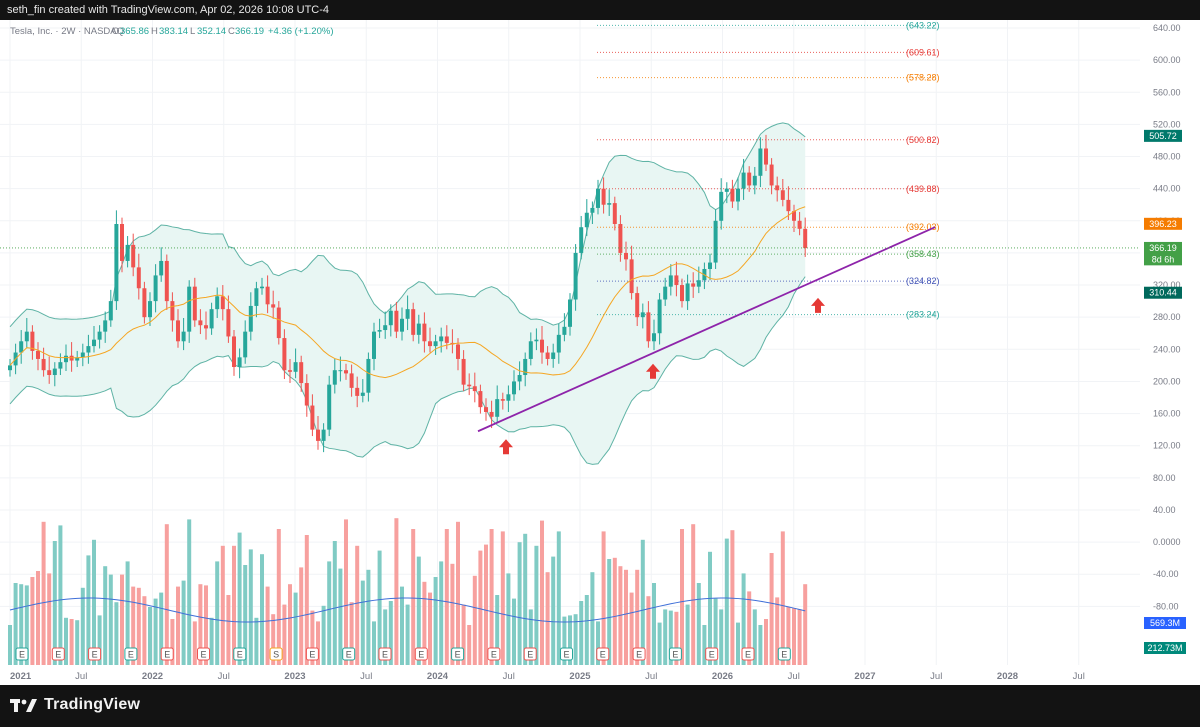 This screenshot has width=1200, height=727. I want to click on support-arrow, so click(506, 447).